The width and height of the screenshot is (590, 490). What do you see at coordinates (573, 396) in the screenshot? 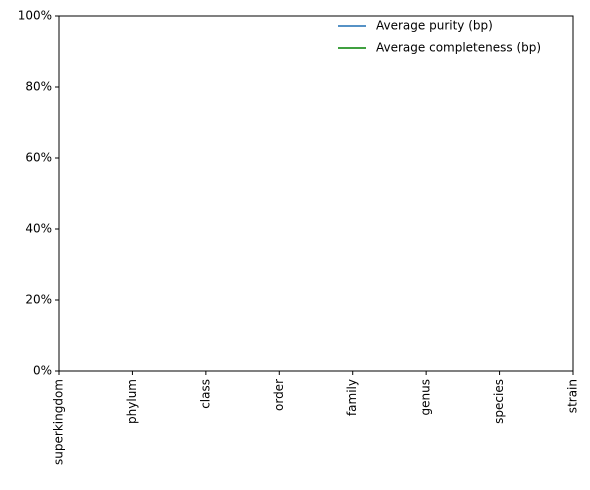
I see `x-tick-label: strain` at bounding box center [573, 396].